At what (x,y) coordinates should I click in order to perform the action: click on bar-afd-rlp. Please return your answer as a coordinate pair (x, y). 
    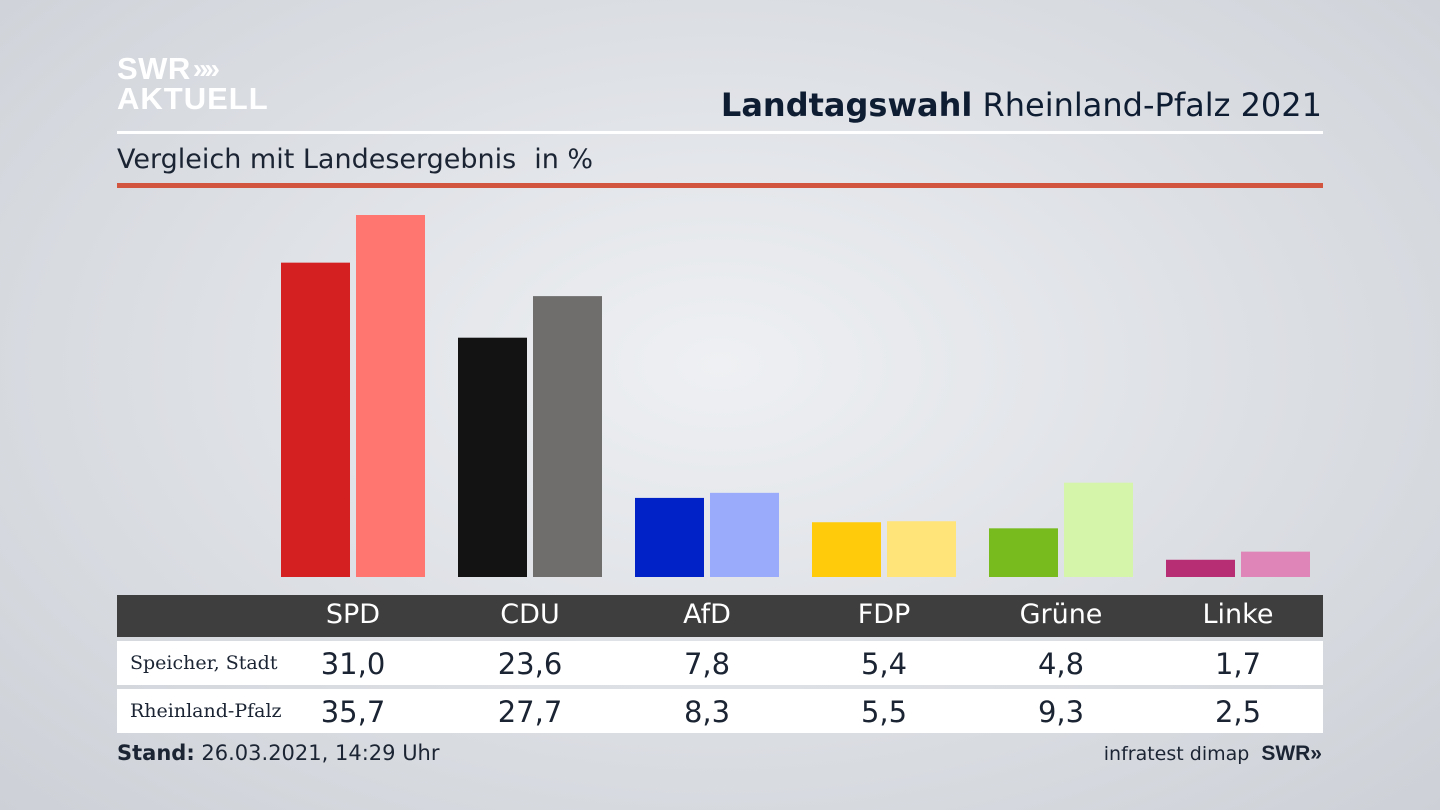
    Looking at the image, I should click on (744, 534).